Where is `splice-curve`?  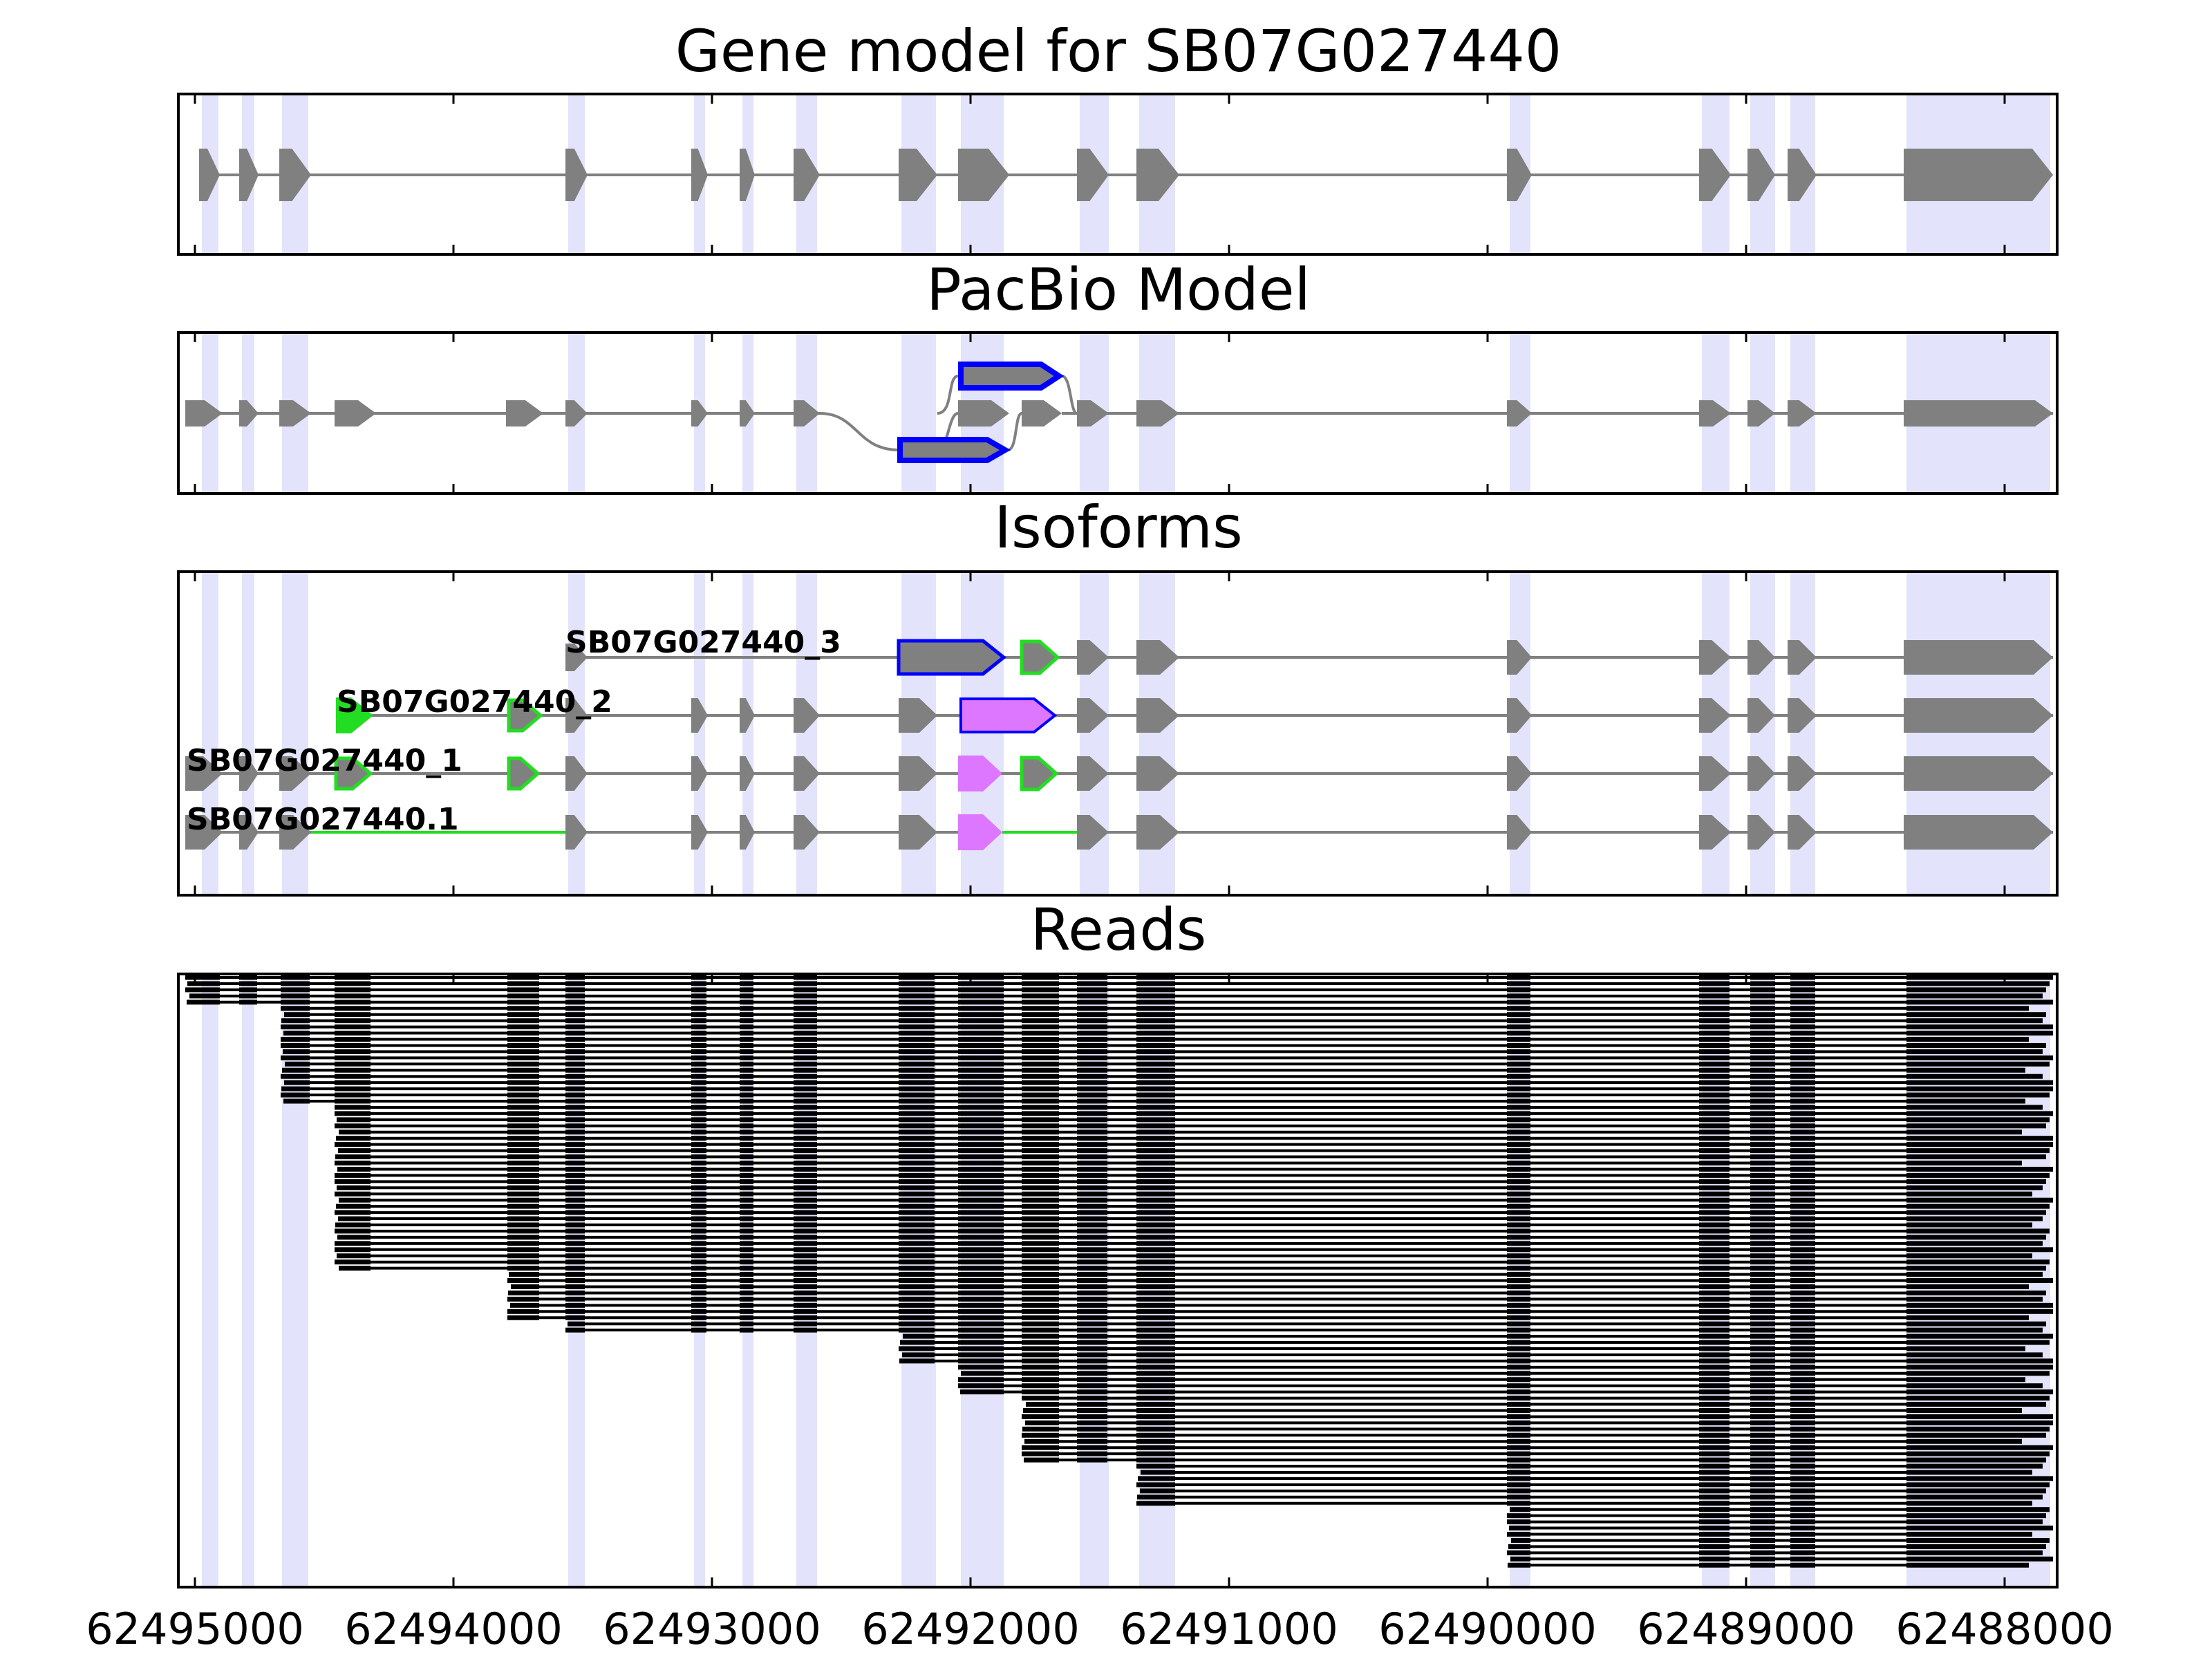
splice-curve is located at coordinates (1070, 395).